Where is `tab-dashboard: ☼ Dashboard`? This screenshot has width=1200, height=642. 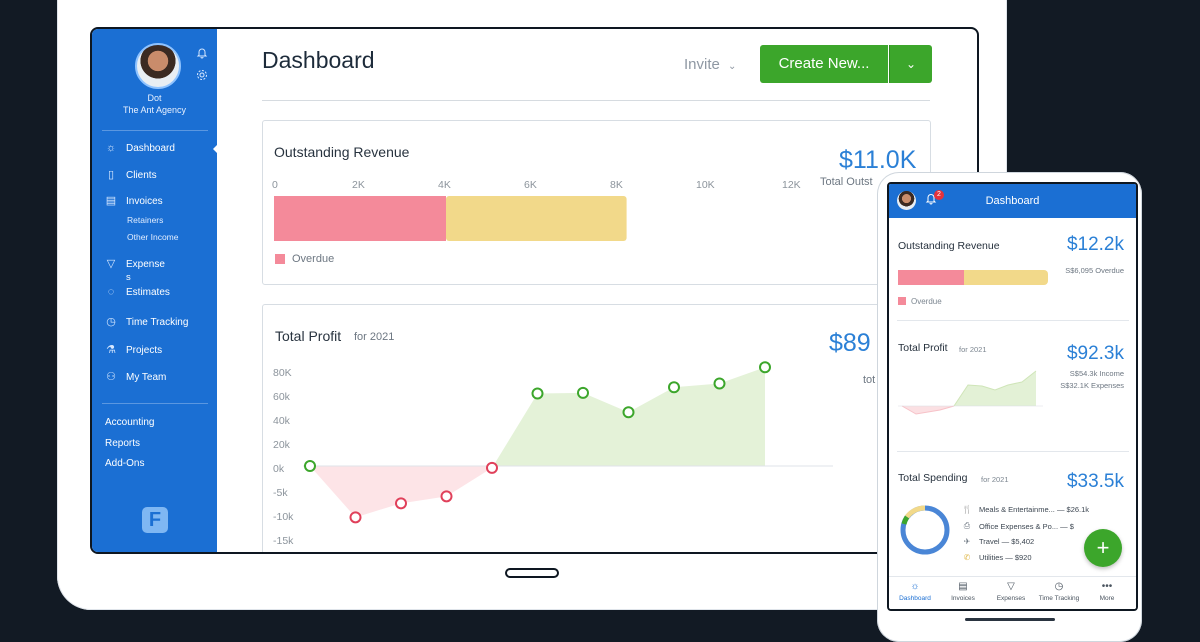 tab-dashboard: ☼ Dashboard is located at coordinates (915, 591).